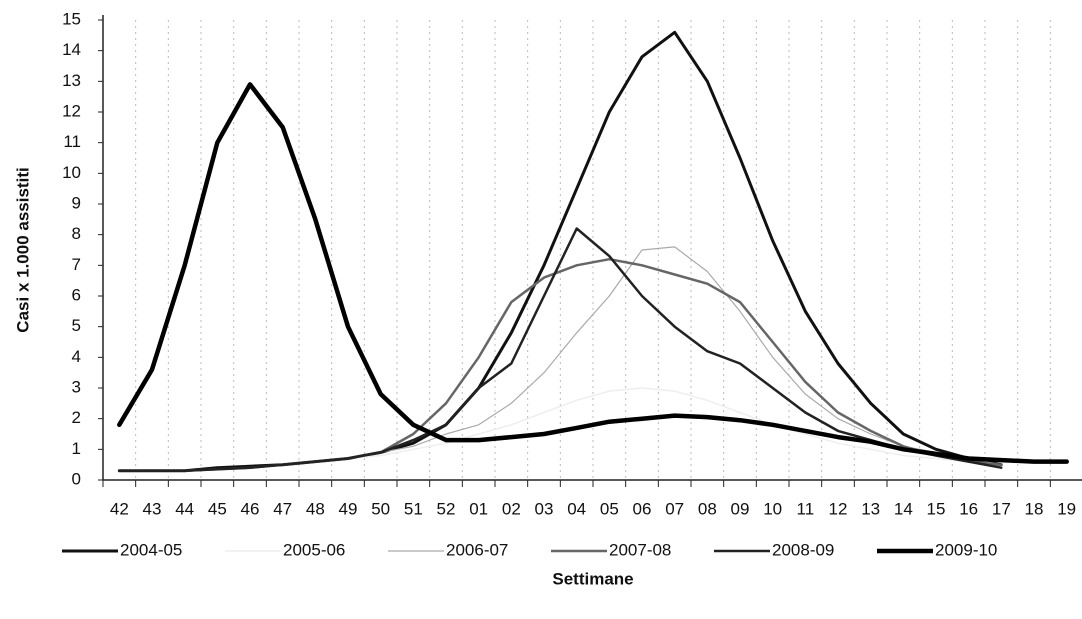 Image resolution: width=1082 pixels, height=619 pixels. Describe the element at coordinates (576, 508) in the screenshot. I see `x-tick-label: 04` at that location.